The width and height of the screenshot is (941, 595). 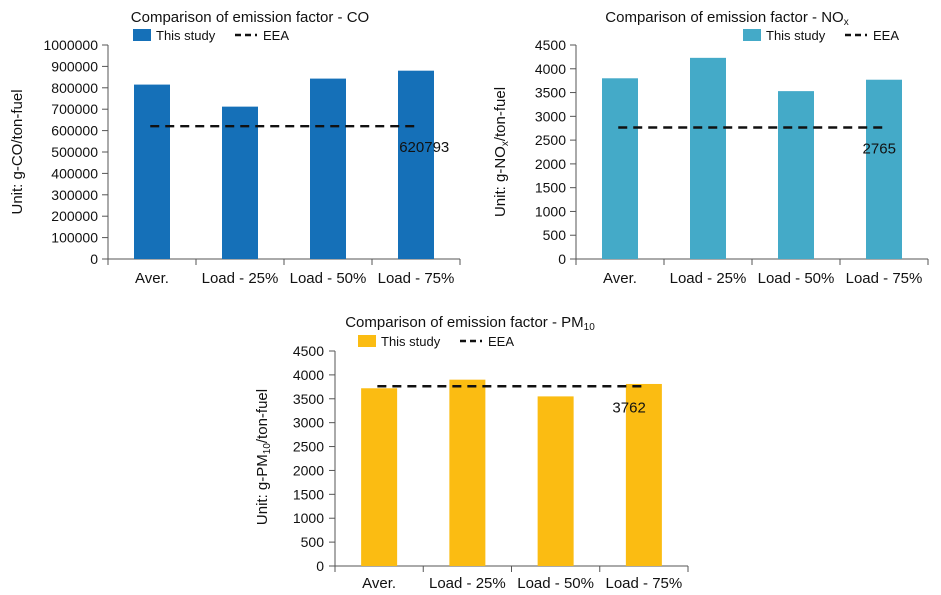 What do you see at coordinates (550, 211) in the screenshot?
I see `nox-y-tick-label: 1000` at bounding box center [550, 211].